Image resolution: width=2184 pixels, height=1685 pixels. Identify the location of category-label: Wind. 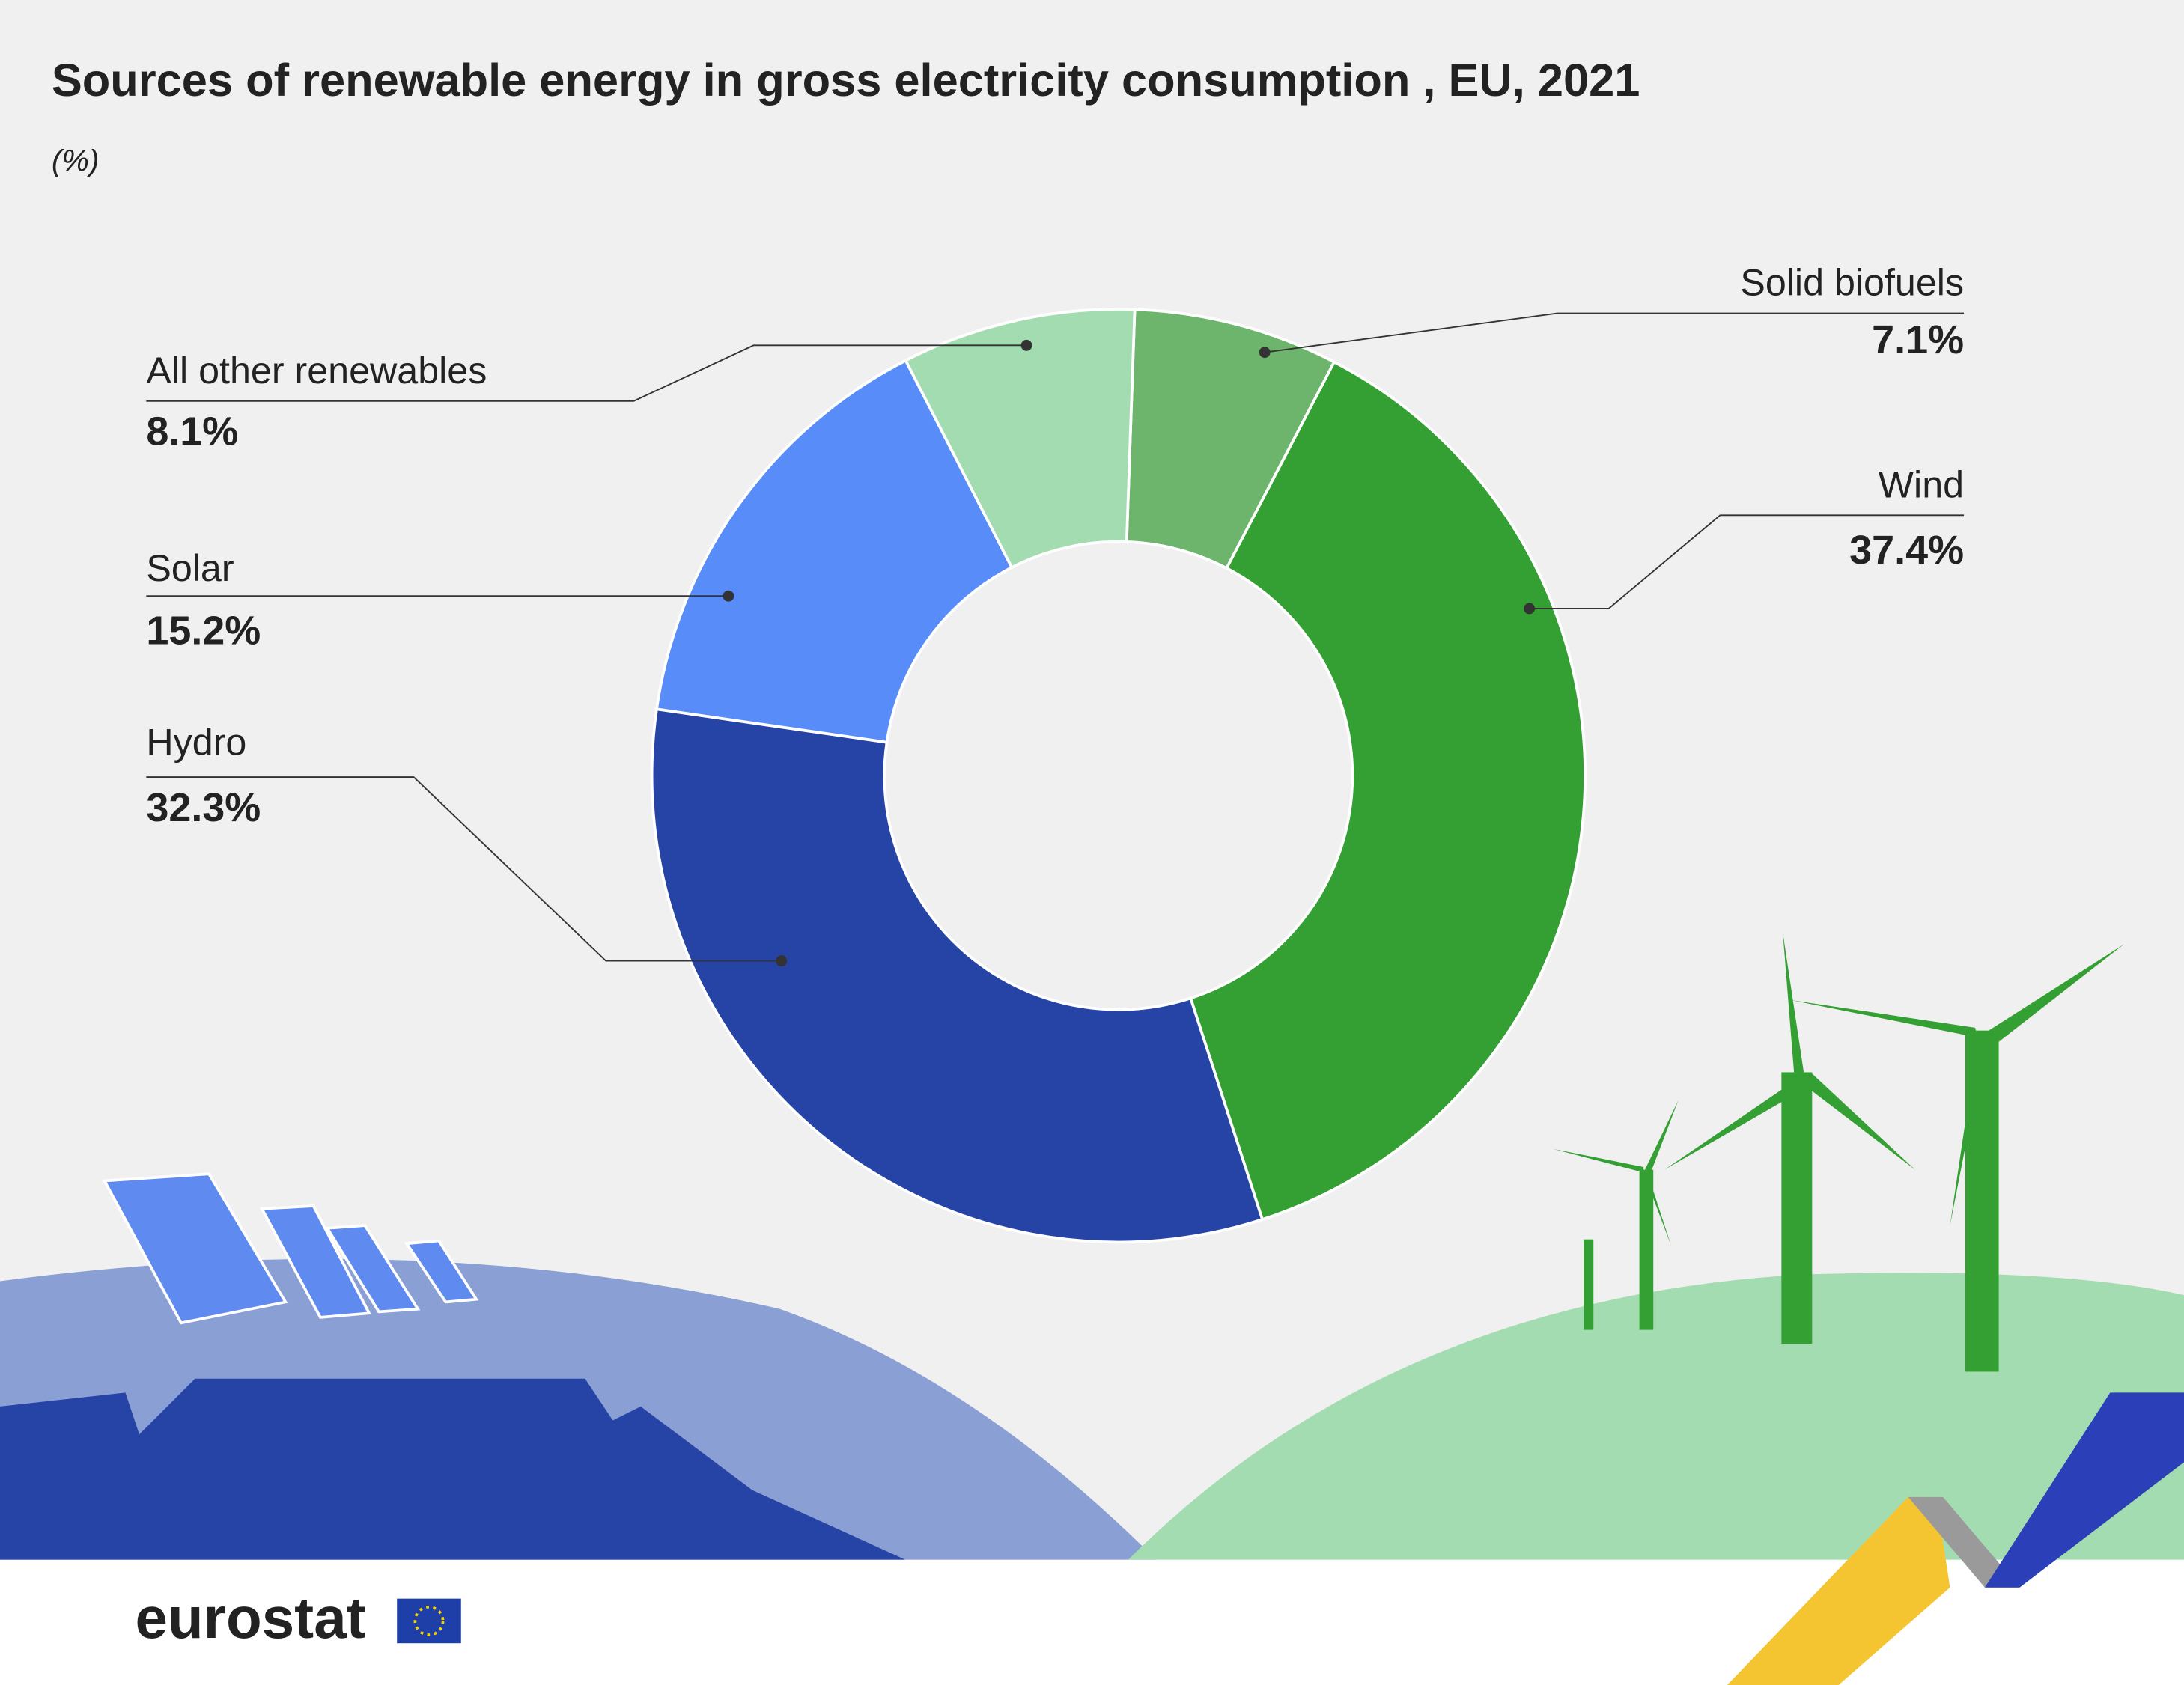
(1921, 484).